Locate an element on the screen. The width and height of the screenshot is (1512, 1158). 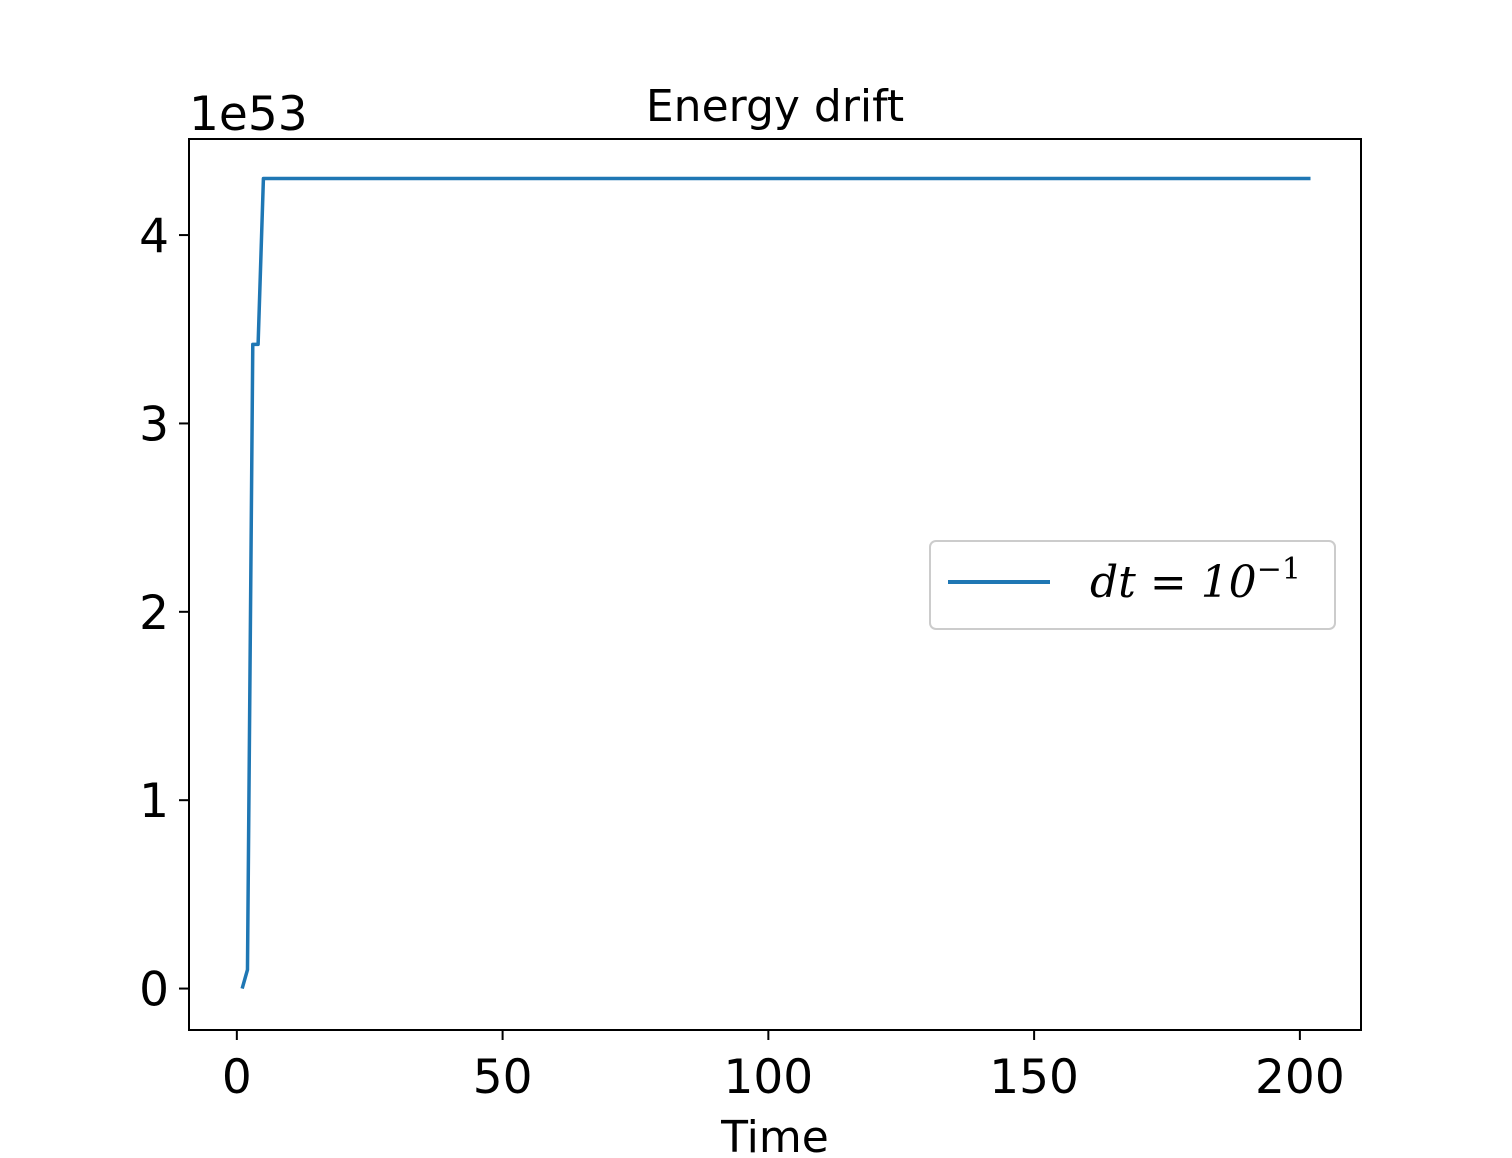
y-axis: 0 1 2 3 4 is located at coordinates (164, 613).